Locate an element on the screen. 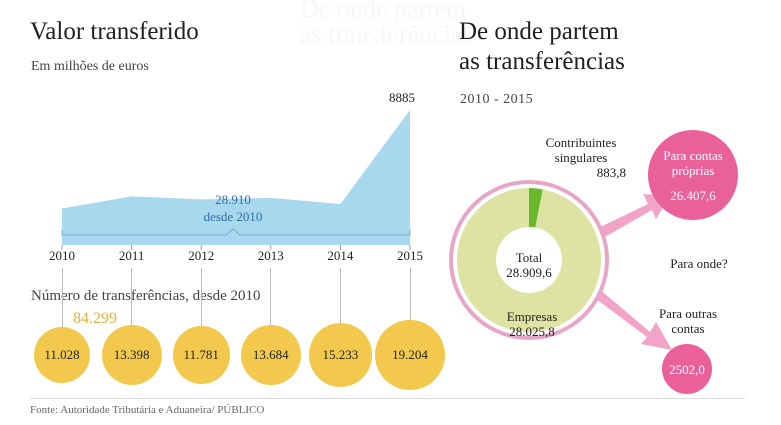  other-accounts-circle is located at coordinates (687, 369).